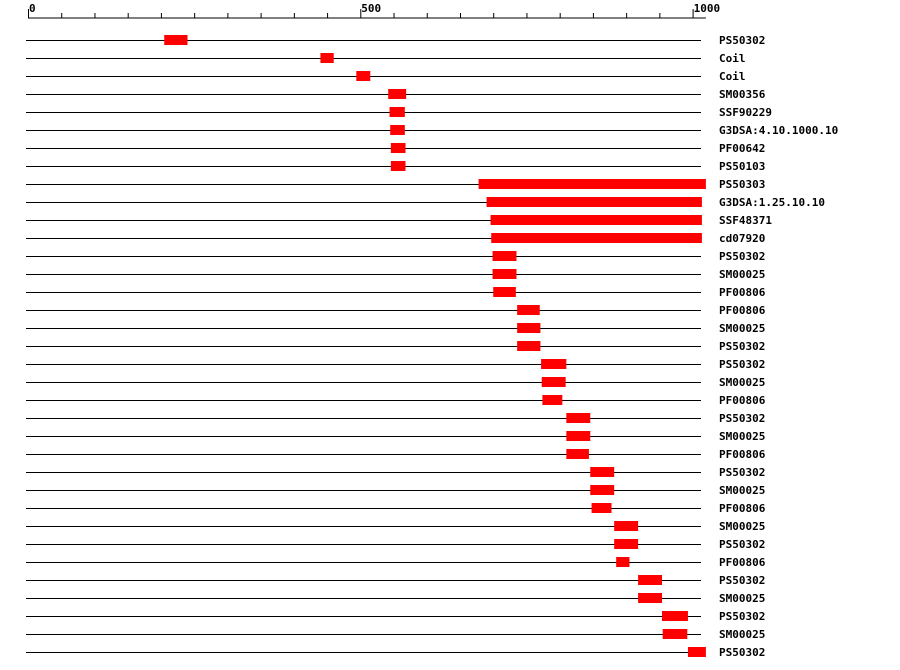 This screenshot has height=670, width=900. I want to click on feature-label: SSF90229, so click(745, 112).